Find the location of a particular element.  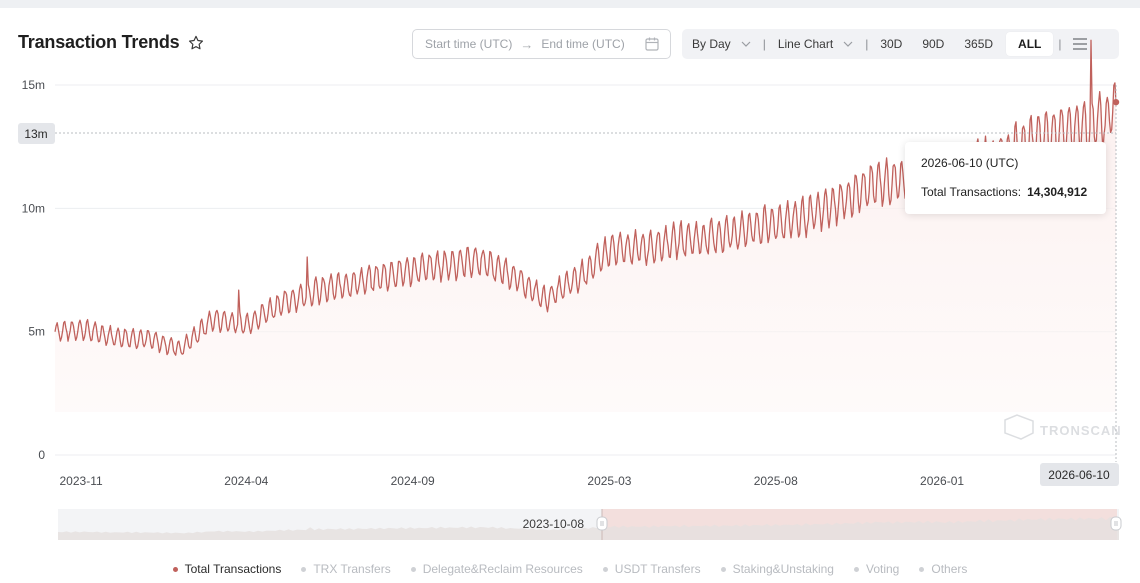

range-all-button: ALL is located at coordinates (1030, 44).